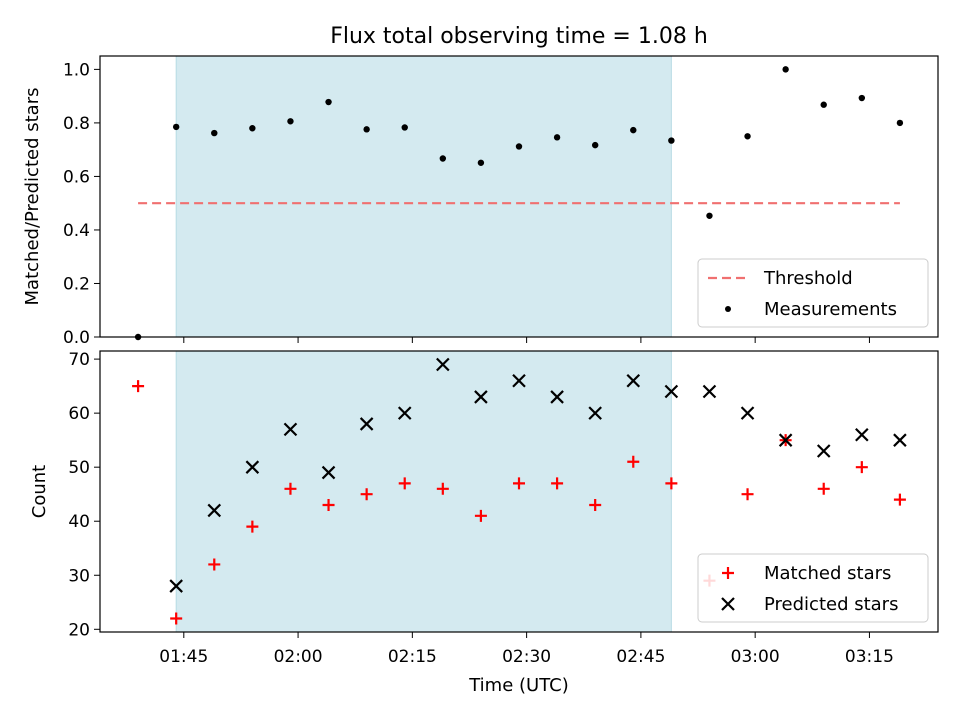 The width and height of the screenshot is (960, 720). What do you see at coordinates (640, 657) in the screenshot?
I see `x-tick-label: 02:45` at bounding box center [640, 657].